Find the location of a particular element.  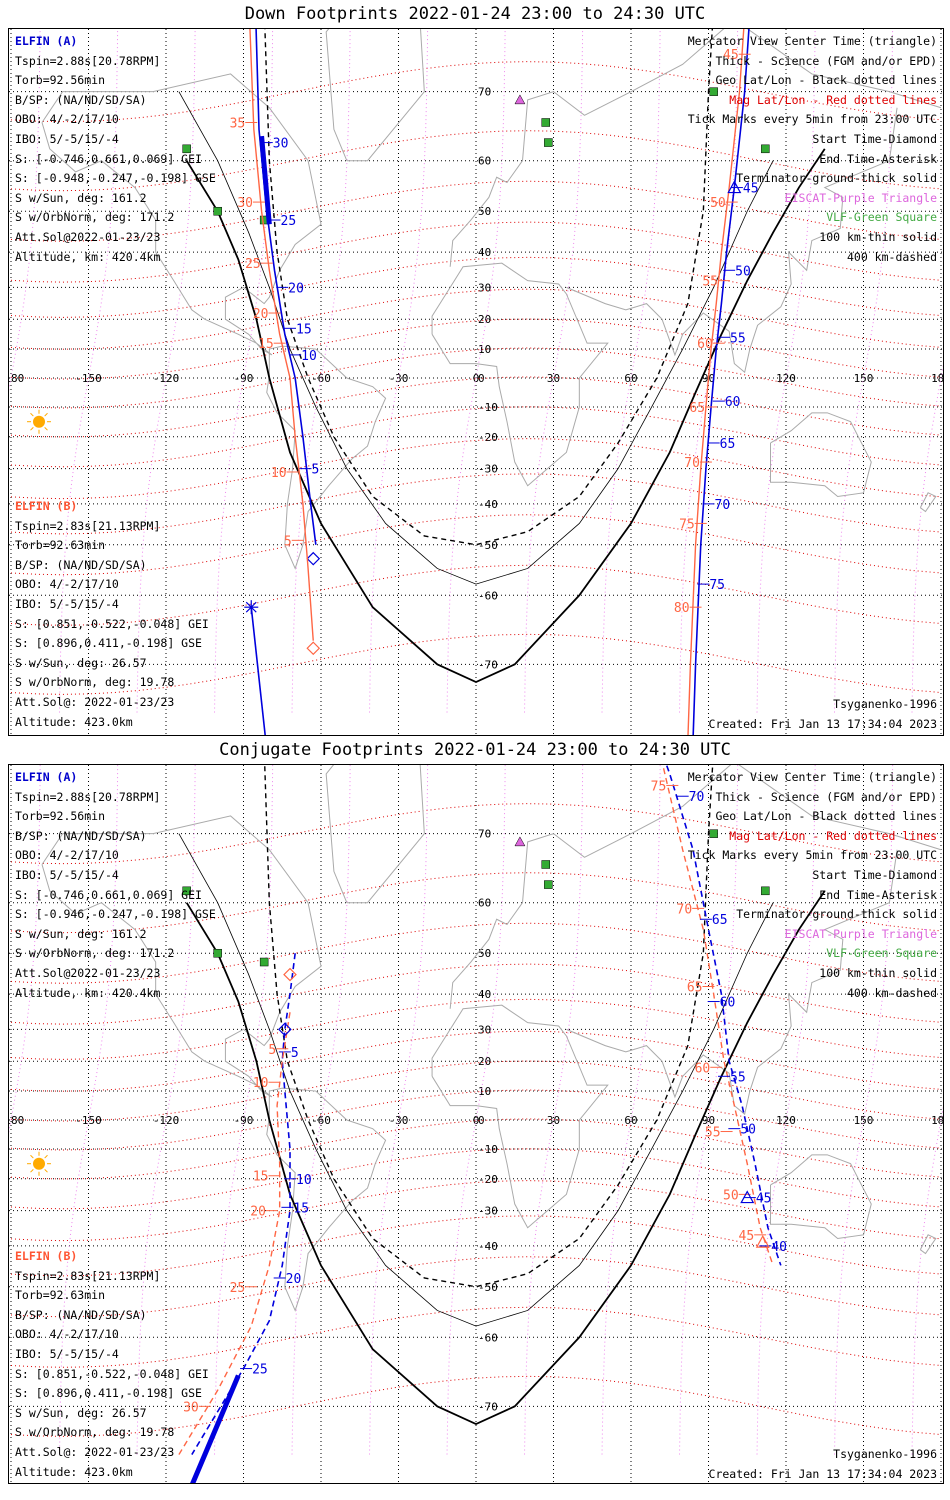

legend-line: 100 km-thin solid is located at coordinates (878, 972).